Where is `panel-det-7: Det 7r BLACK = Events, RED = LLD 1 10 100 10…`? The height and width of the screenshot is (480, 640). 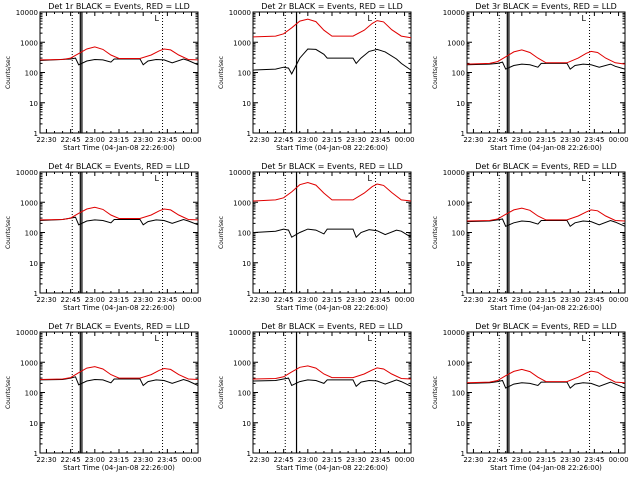 panel-det-7: Det 7r BLACK = Events, RED = LLD 1 10 100 10… is located at coordinates (103, 397).